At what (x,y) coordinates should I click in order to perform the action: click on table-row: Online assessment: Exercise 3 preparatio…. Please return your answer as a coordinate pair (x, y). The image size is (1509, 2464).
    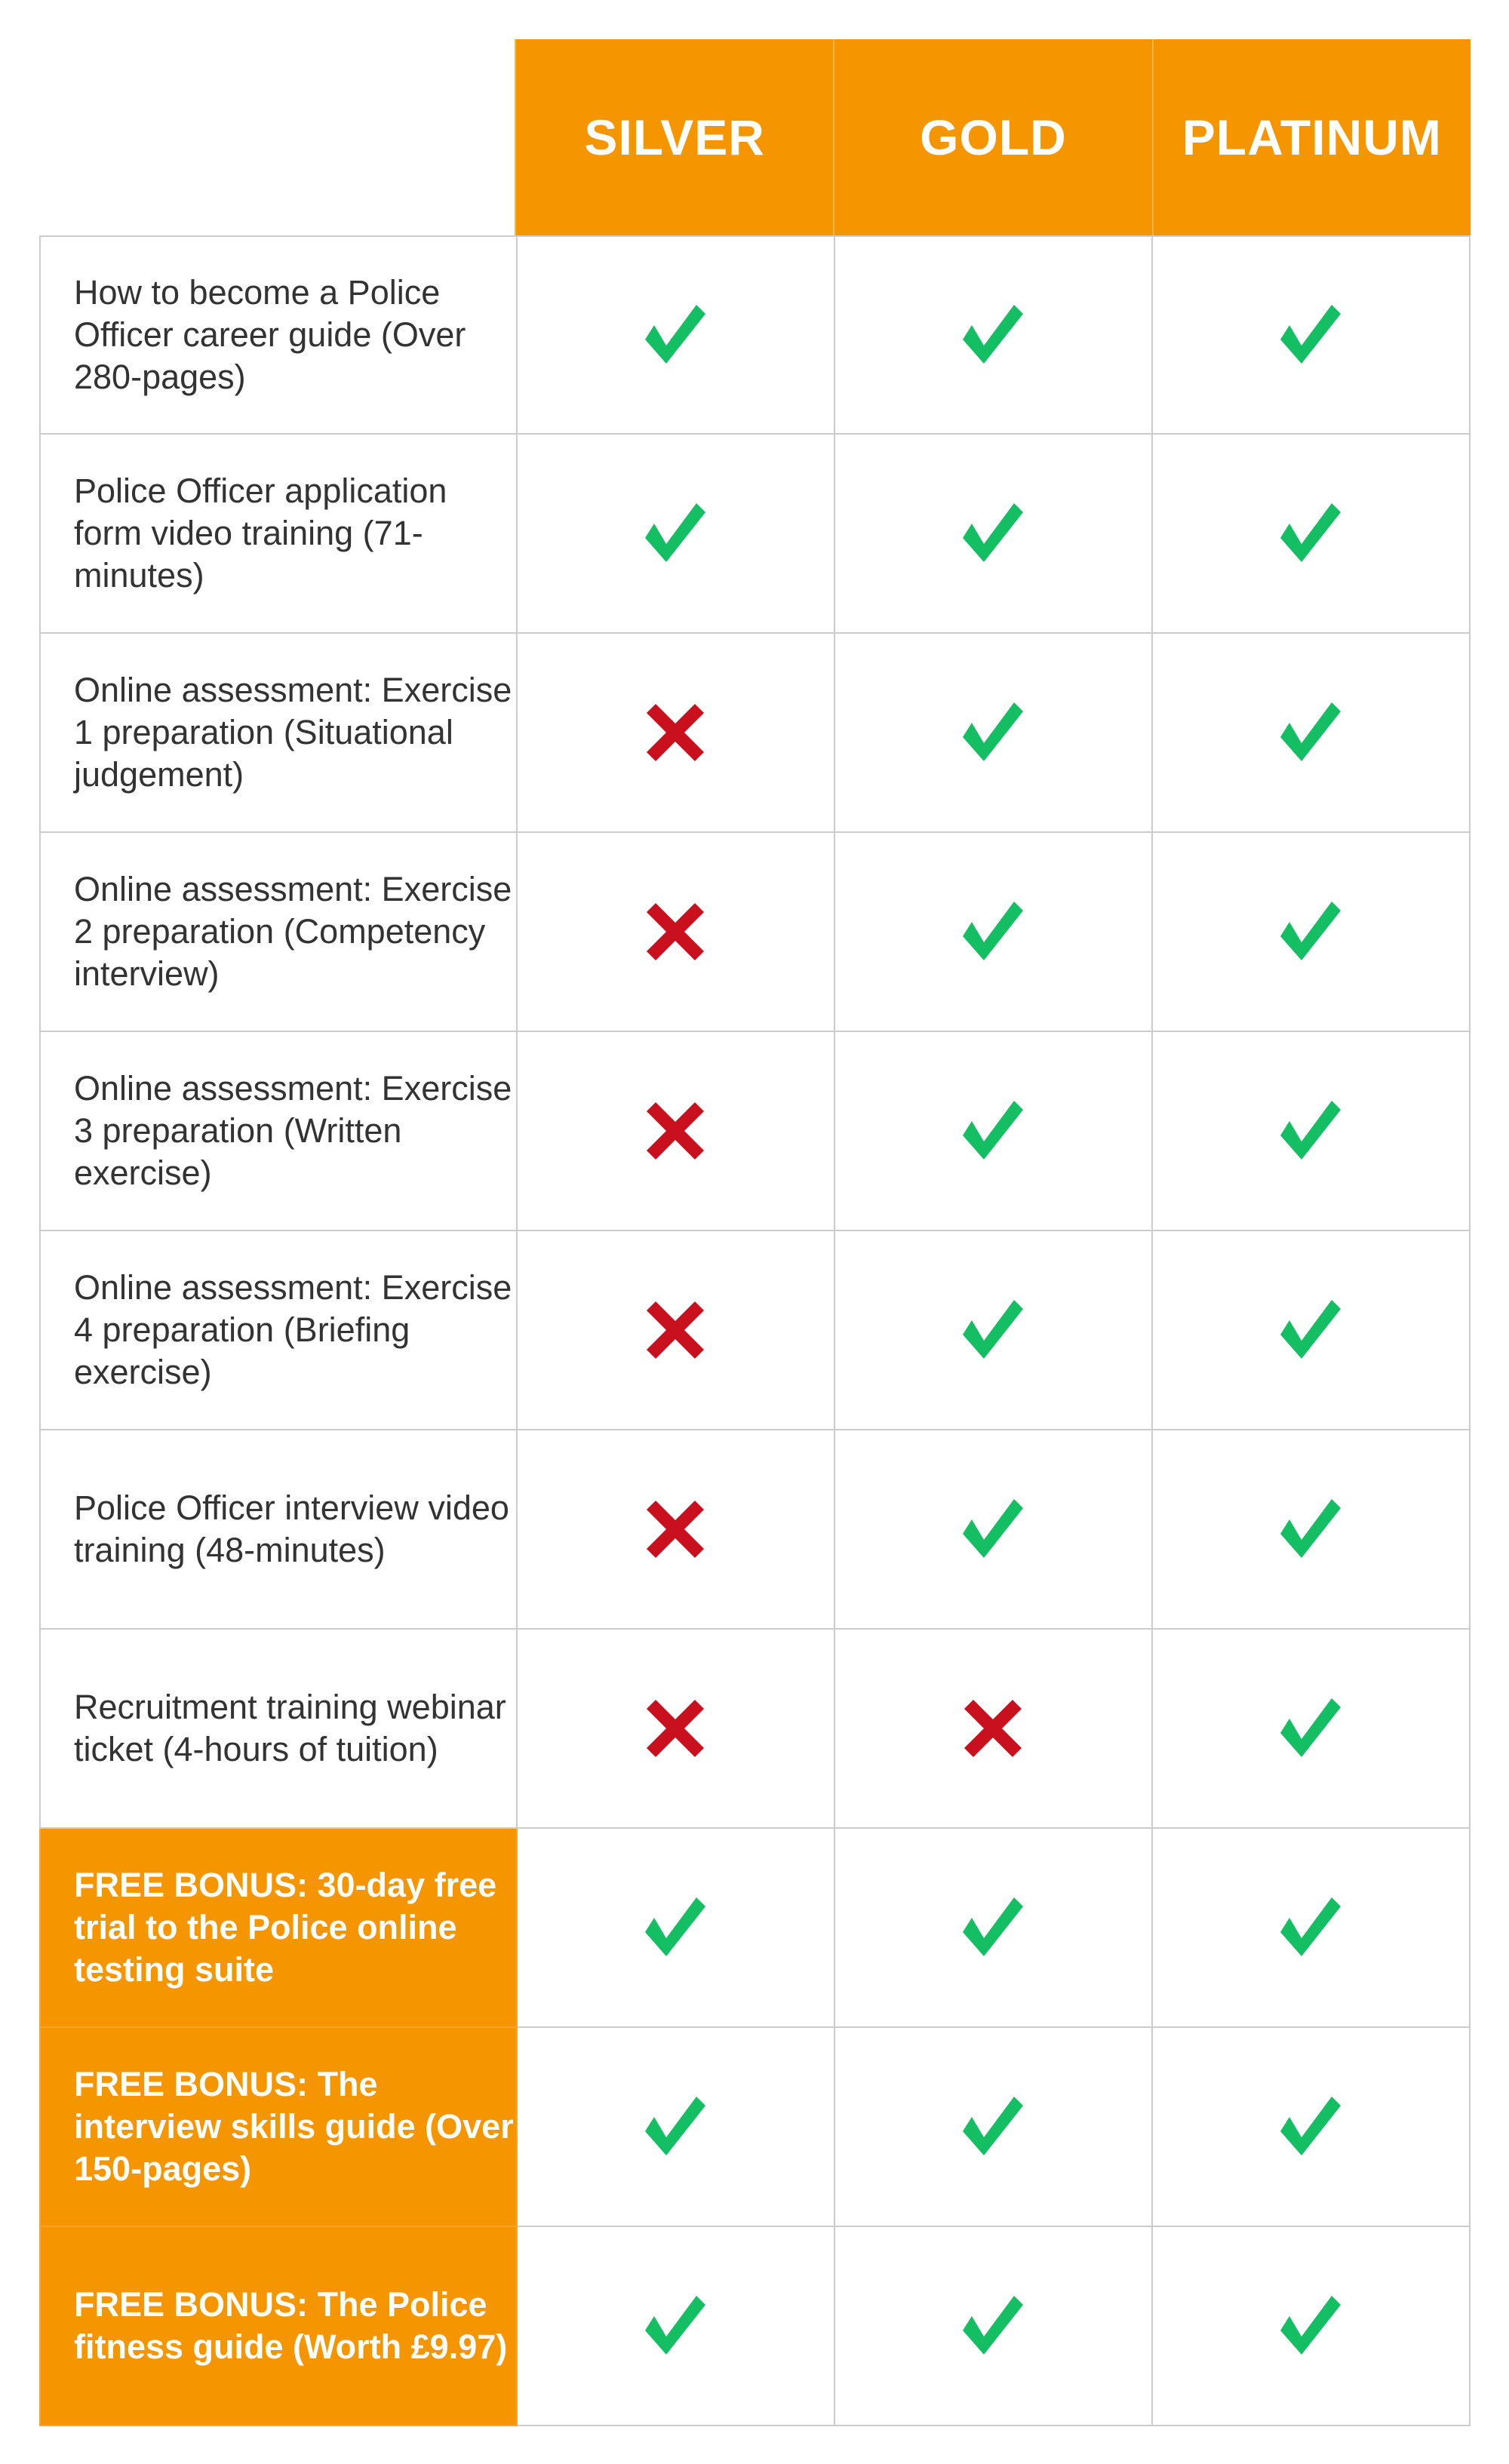
    Looking at the image, I should click on (755, 1131).